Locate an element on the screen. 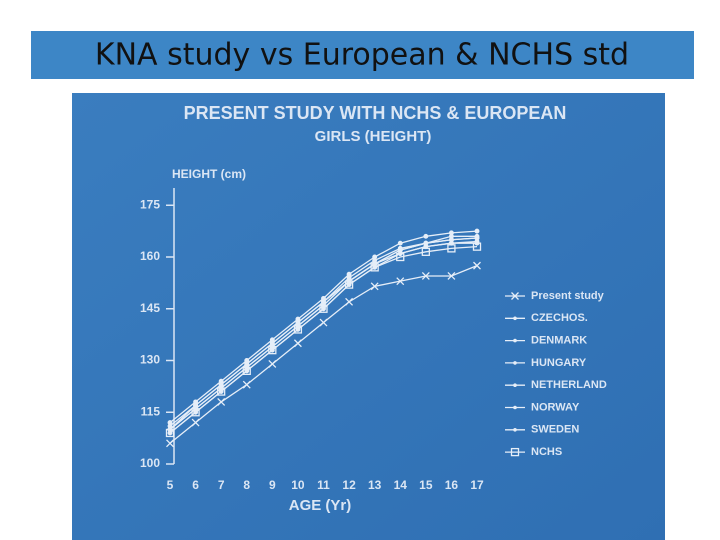  y-tick-label: 145 is located at coordinates (150, 308).